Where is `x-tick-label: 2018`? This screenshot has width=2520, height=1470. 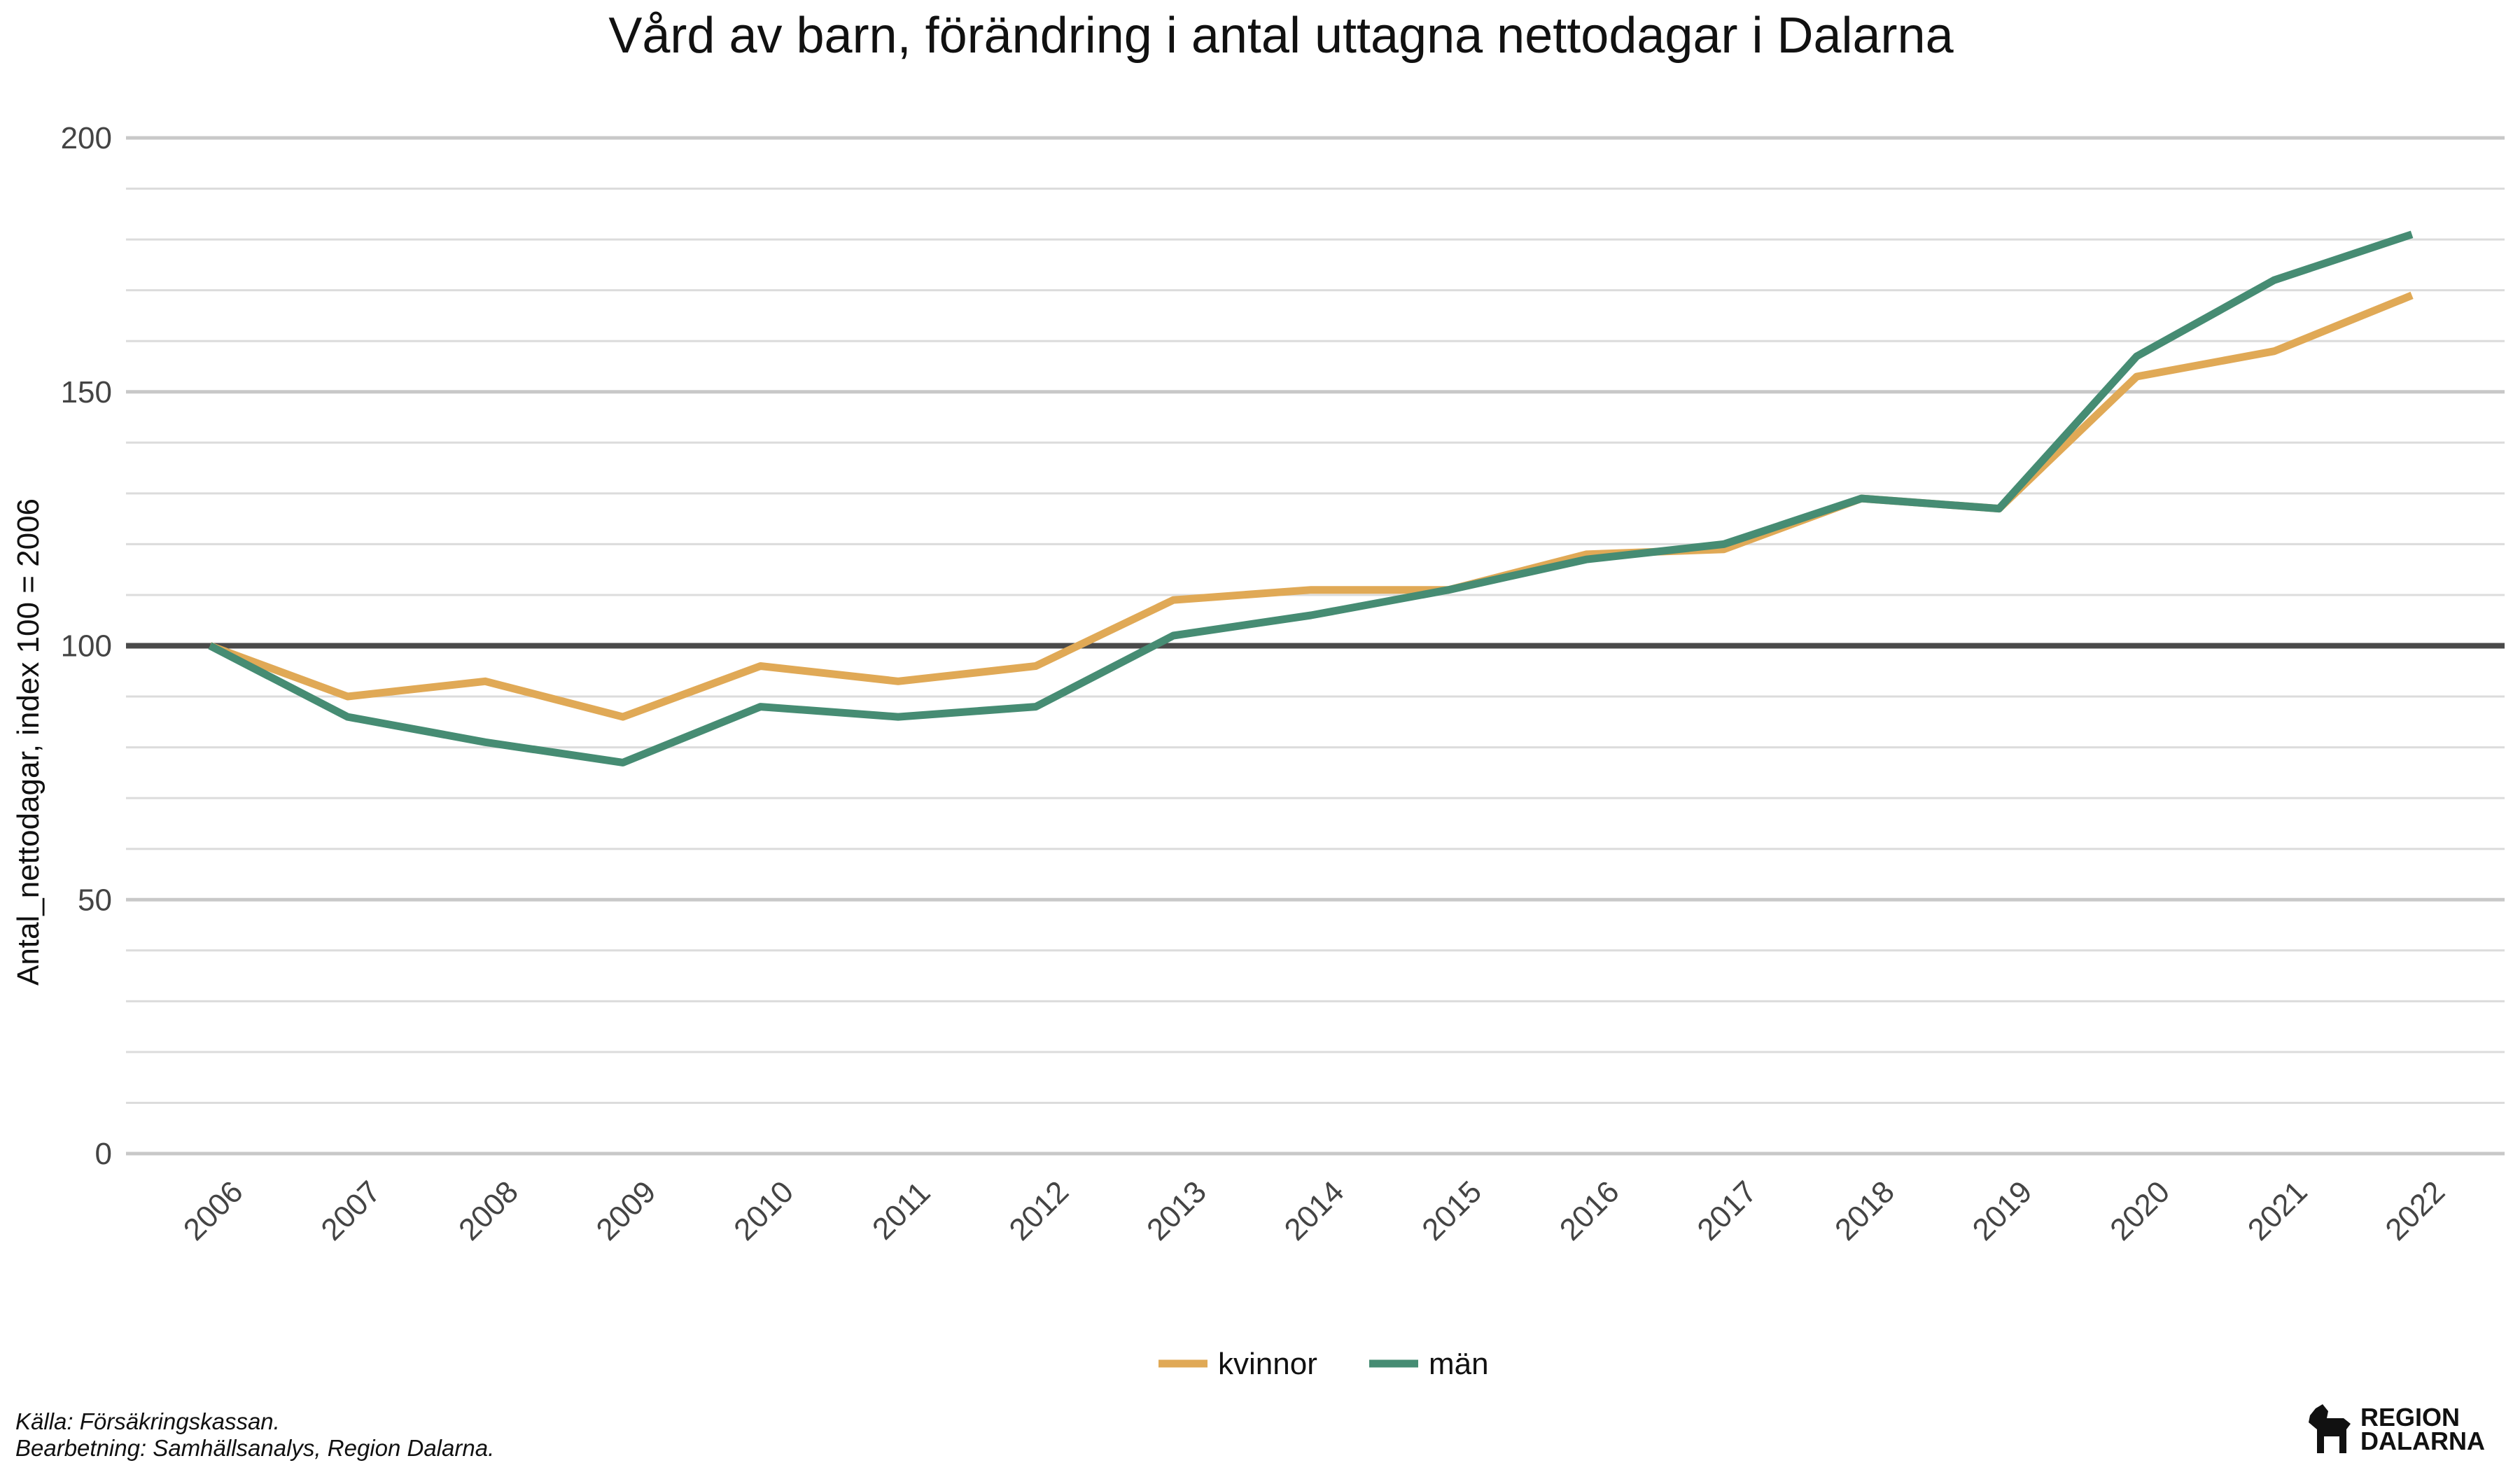
x-tick-label: 2018 is located at coordinates (1864, 1211).